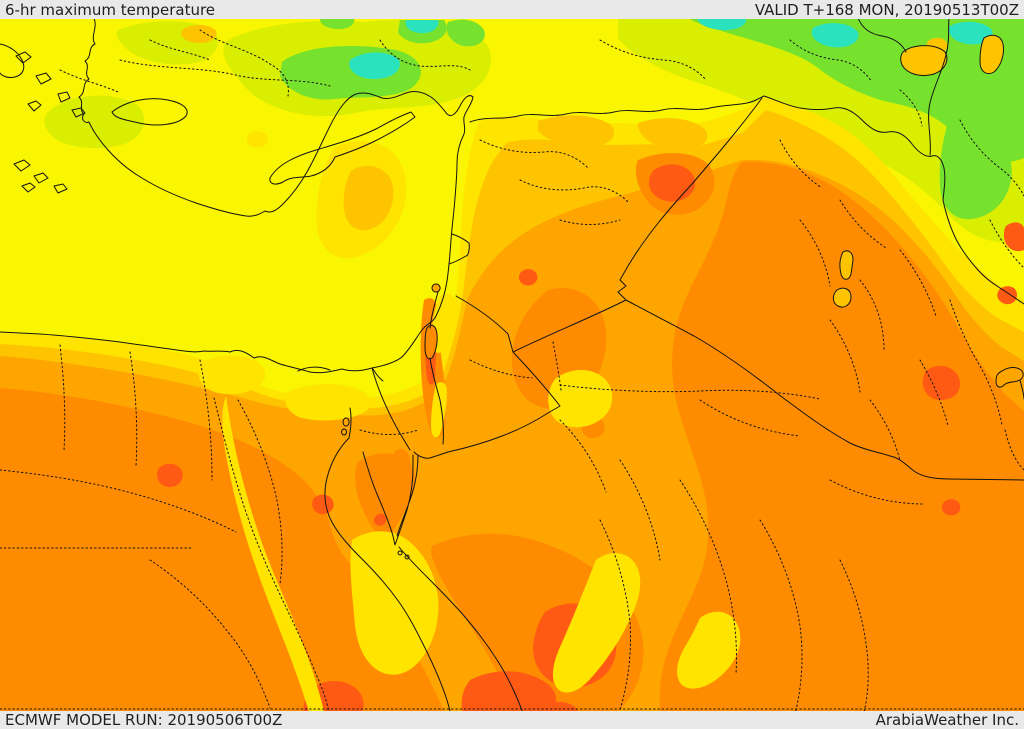 The image size is (1024, 729). I want to click on valid-time-label: VALID T+168 MON, 20190513T00Z, so click(886, 10).